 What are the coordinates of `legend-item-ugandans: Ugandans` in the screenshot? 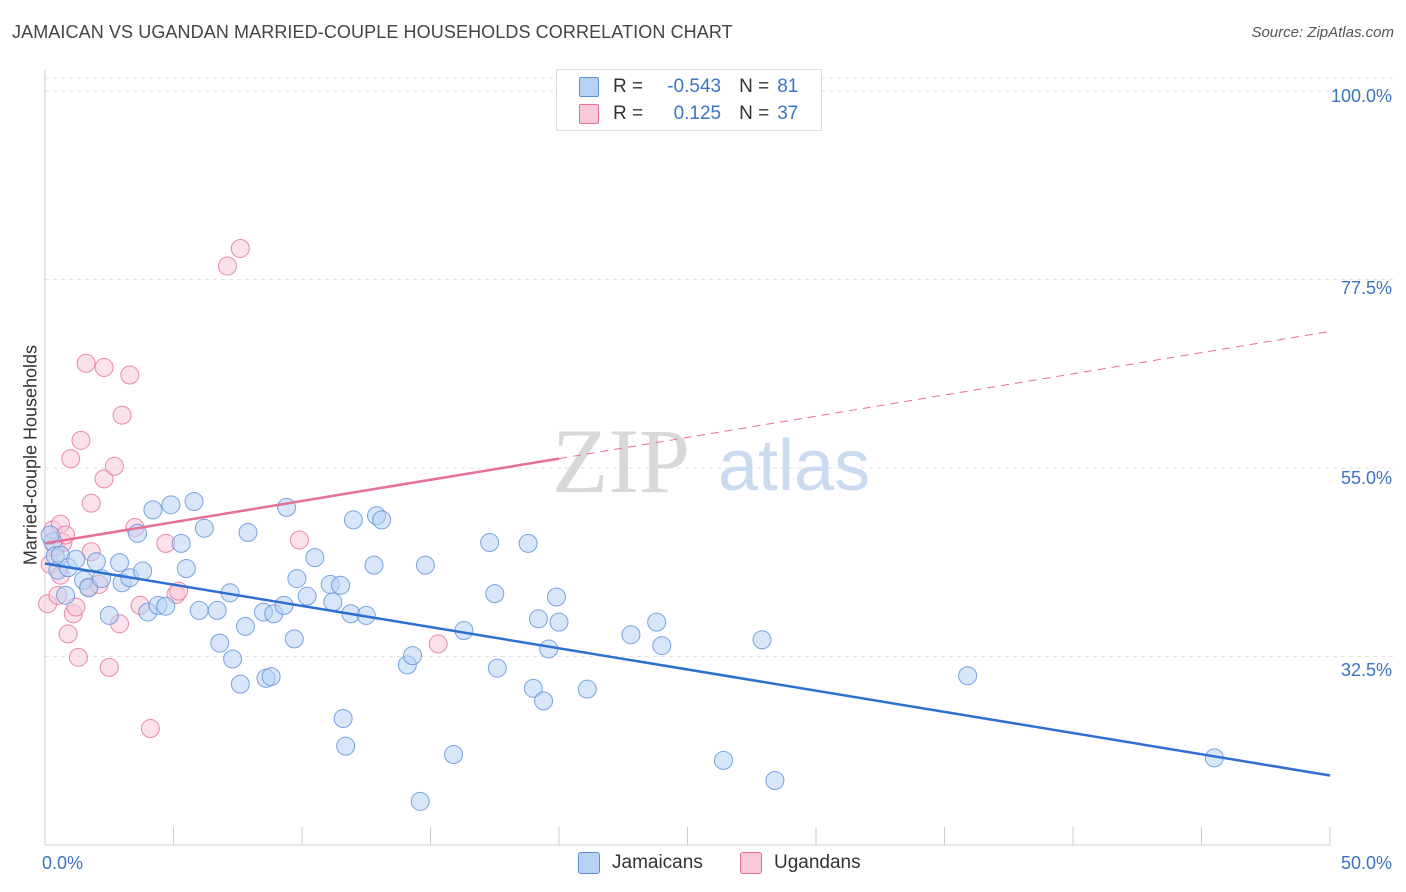 It's located at (800, 863).